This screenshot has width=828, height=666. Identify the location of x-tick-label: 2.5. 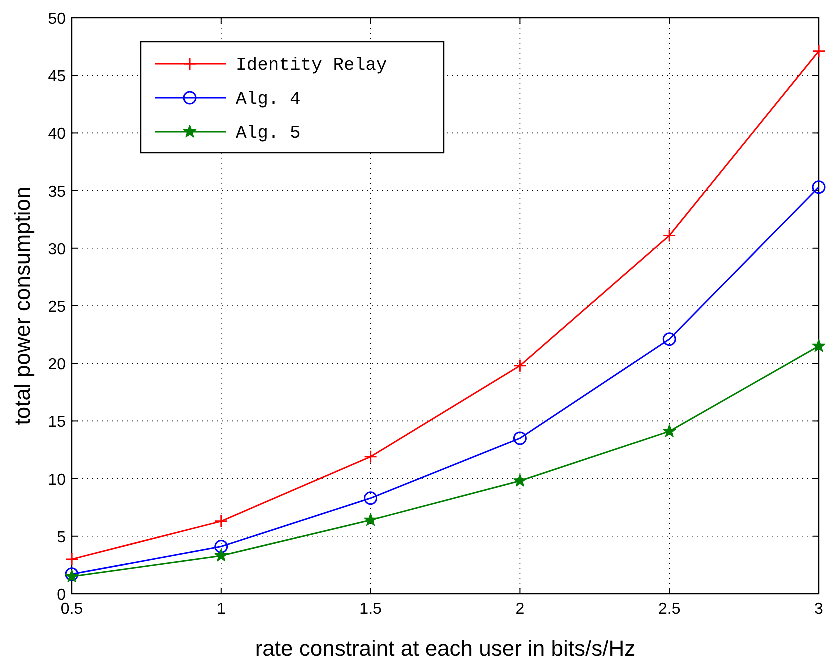
(669, 609).